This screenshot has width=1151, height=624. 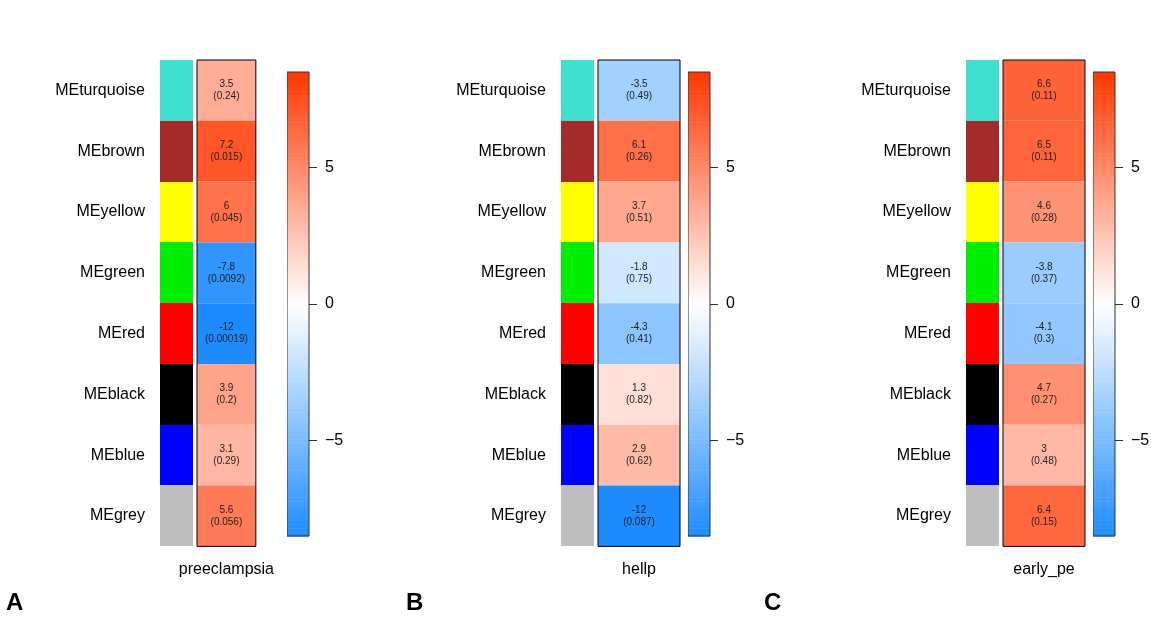 I want to click on data-label: 3.1 (0.29), so click(x=226, y=454).